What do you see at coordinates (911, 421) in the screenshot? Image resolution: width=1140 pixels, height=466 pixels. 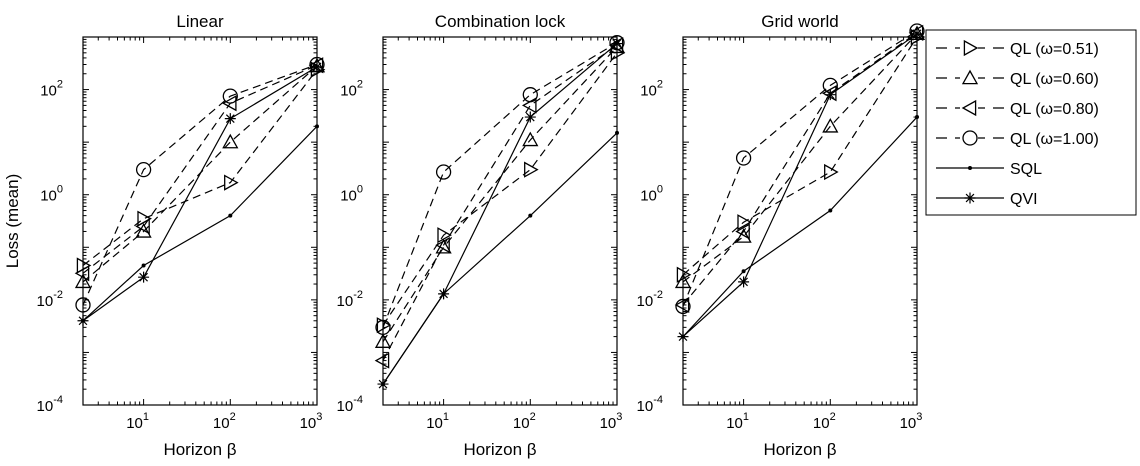 I see `x-tick-label: 10³` at bounding box center [911, 421].